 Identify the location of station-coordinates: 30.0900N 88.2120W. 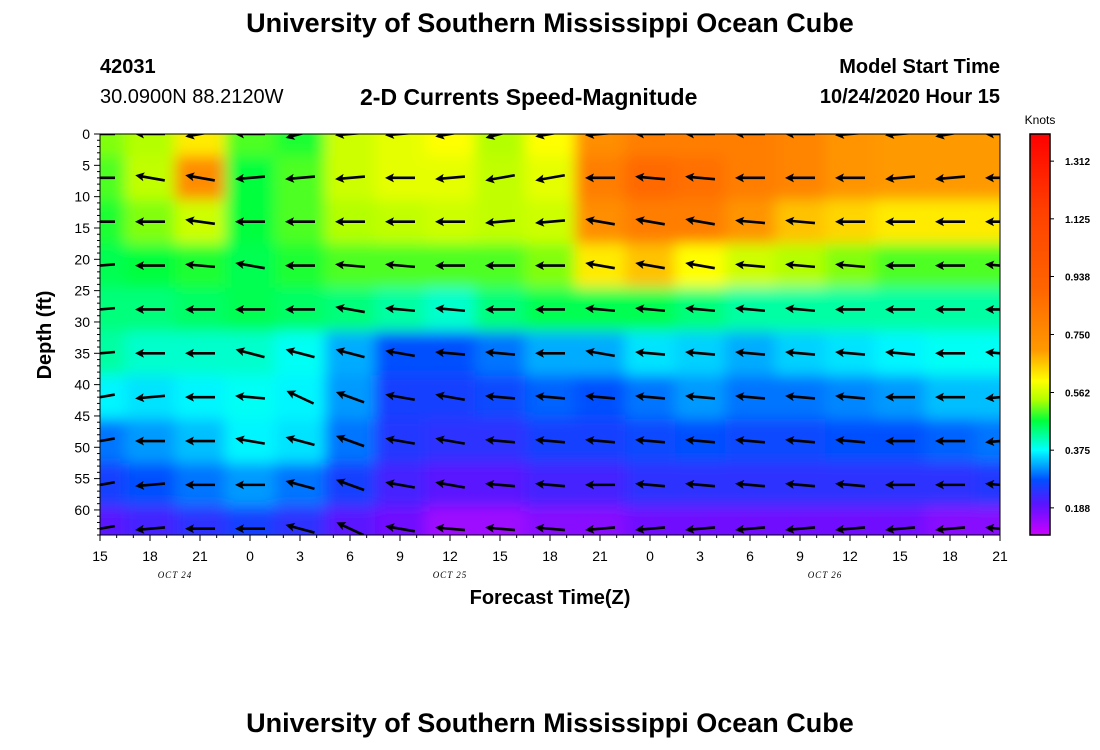
(192, 97).